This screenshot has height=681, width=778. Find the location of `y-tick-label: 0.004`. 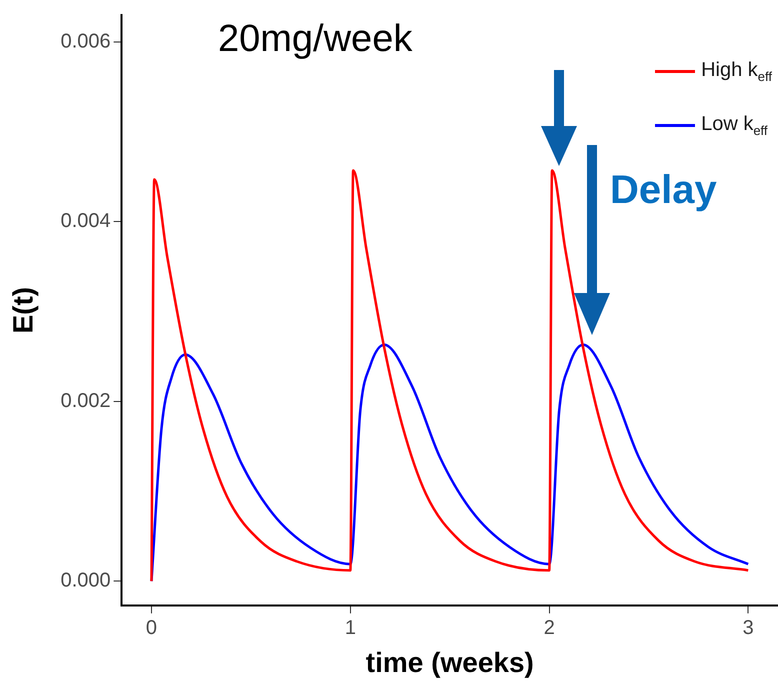

y-tick-label: 0.004 is located at coordinates (85, 221).